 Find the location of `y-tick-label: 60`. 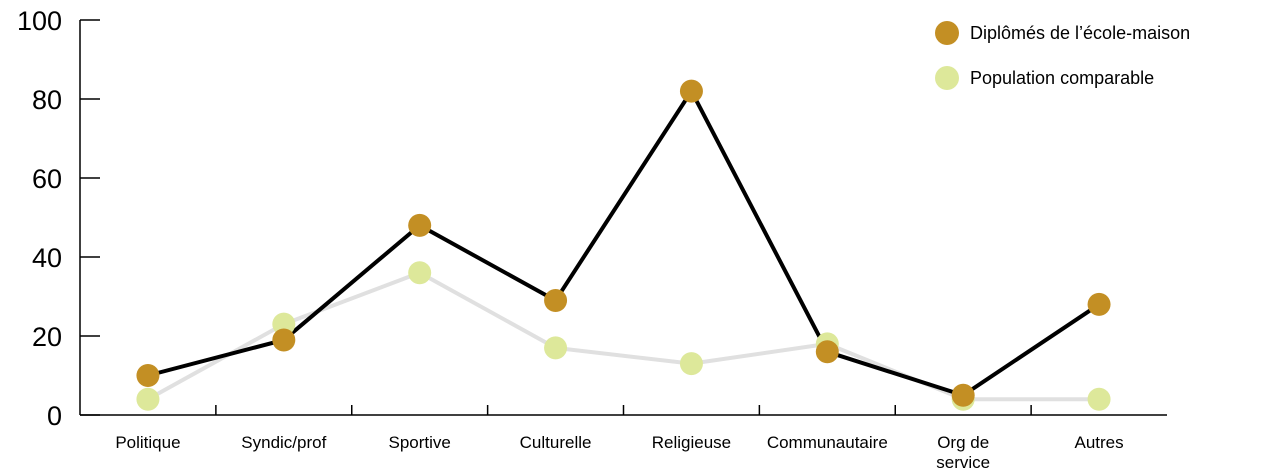

y-tick-label: 60 is located at coordinates (47, 179).